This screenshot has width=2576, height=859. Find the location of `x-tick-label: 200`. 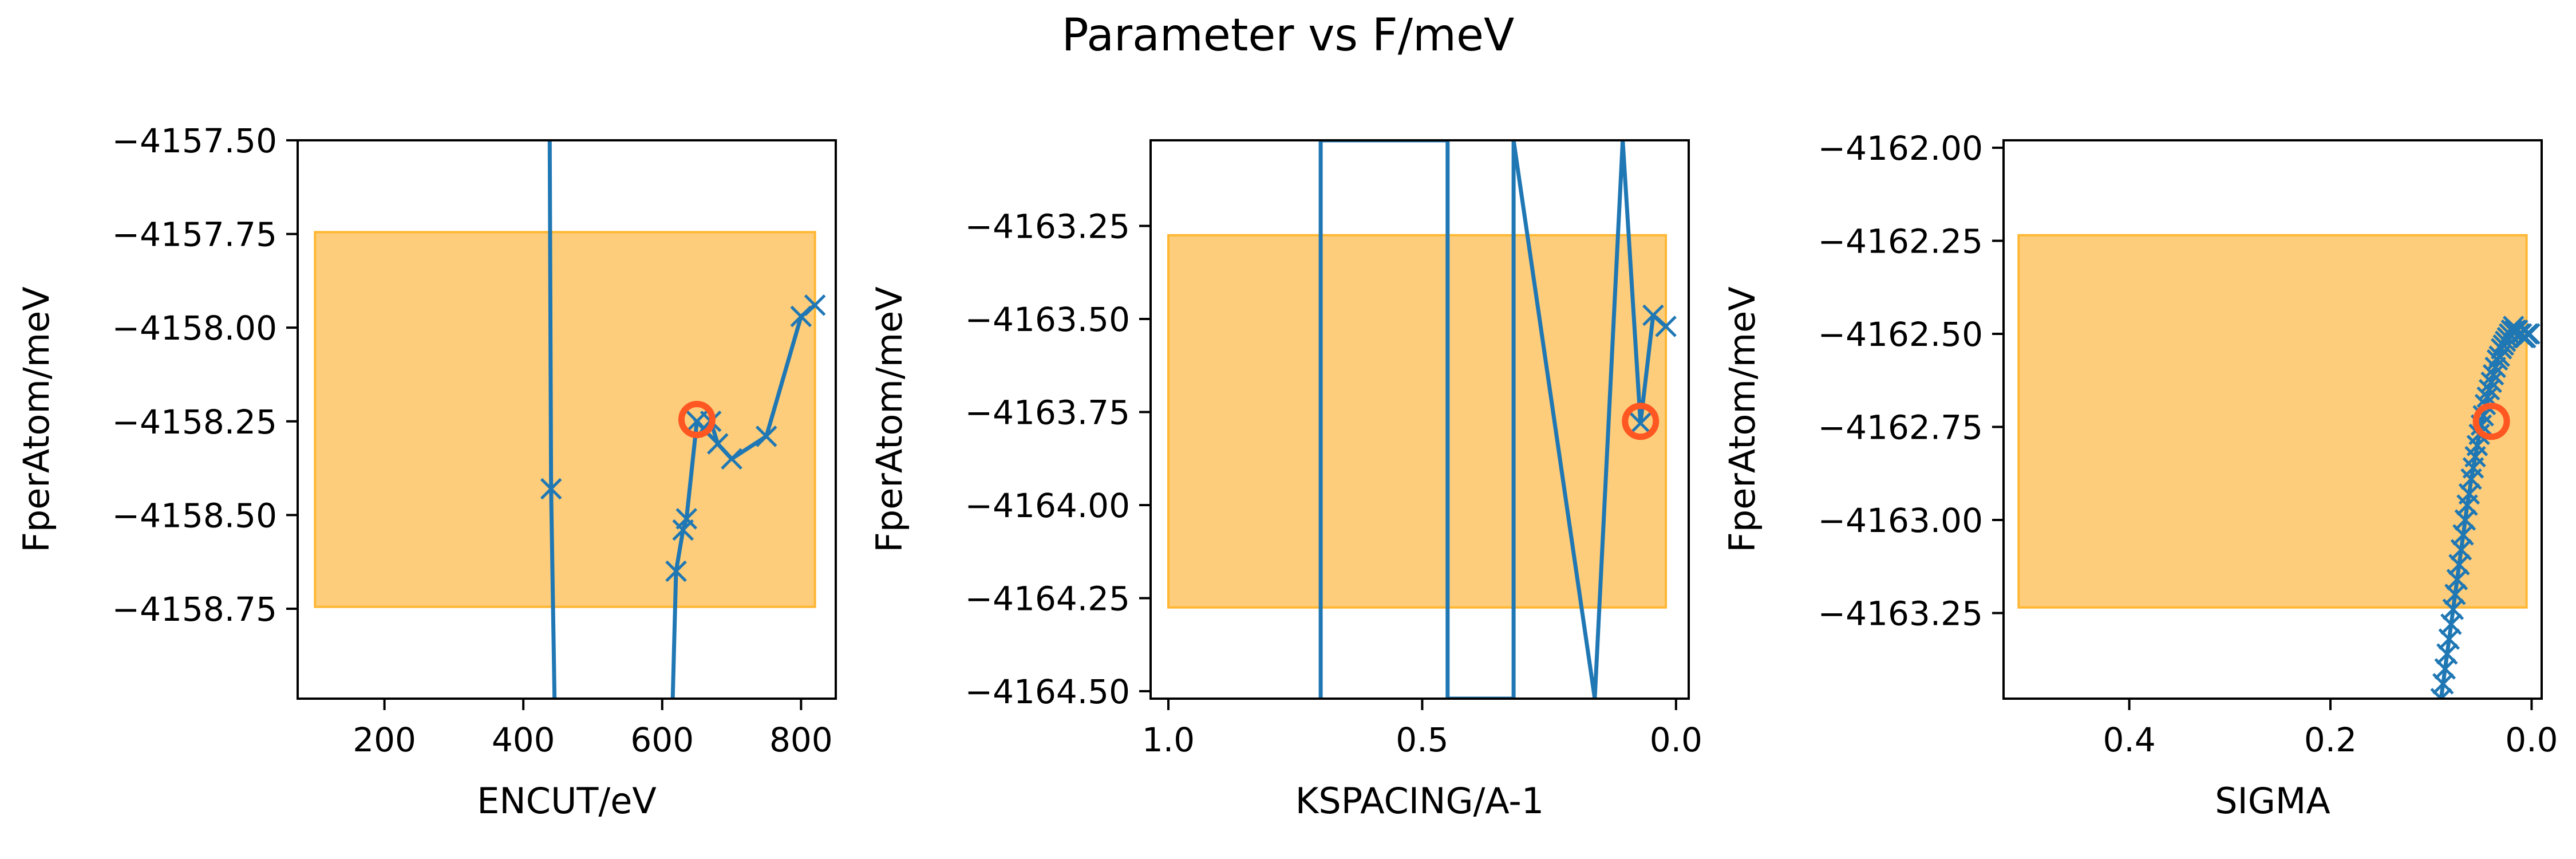

x-tick-label: 200 is located at coordinates (384, 739).